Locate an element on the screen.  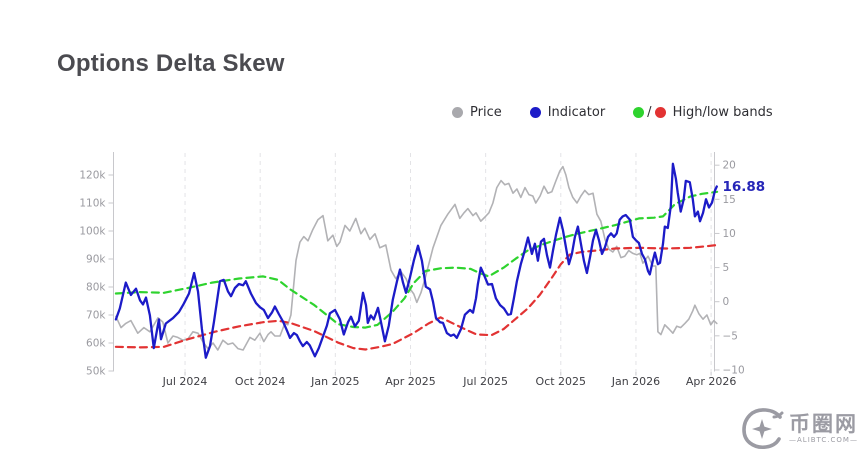
y-right-tick-label: 5 is located at coordinates (726, 268).